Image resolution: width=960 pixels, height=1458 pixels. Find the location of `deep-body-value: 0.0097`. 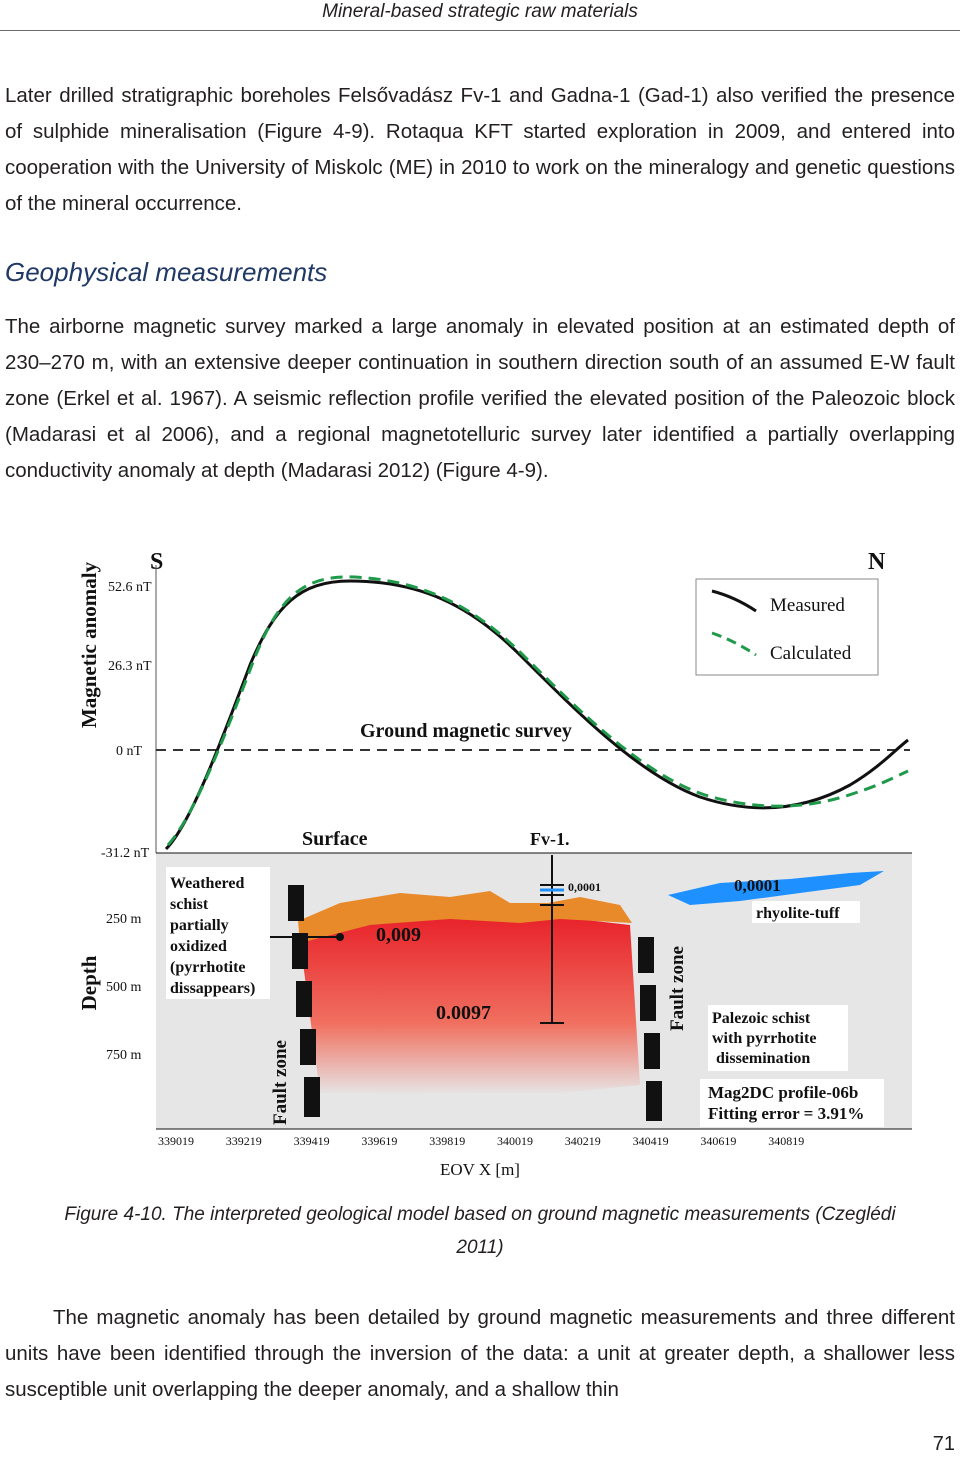

deep-body-value: 0.0097 is located at coordinates (463, 1013).